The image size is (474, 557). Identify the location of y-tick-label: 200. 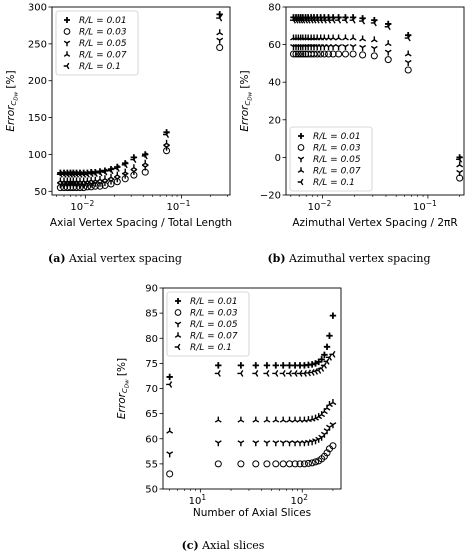
(37, 81).